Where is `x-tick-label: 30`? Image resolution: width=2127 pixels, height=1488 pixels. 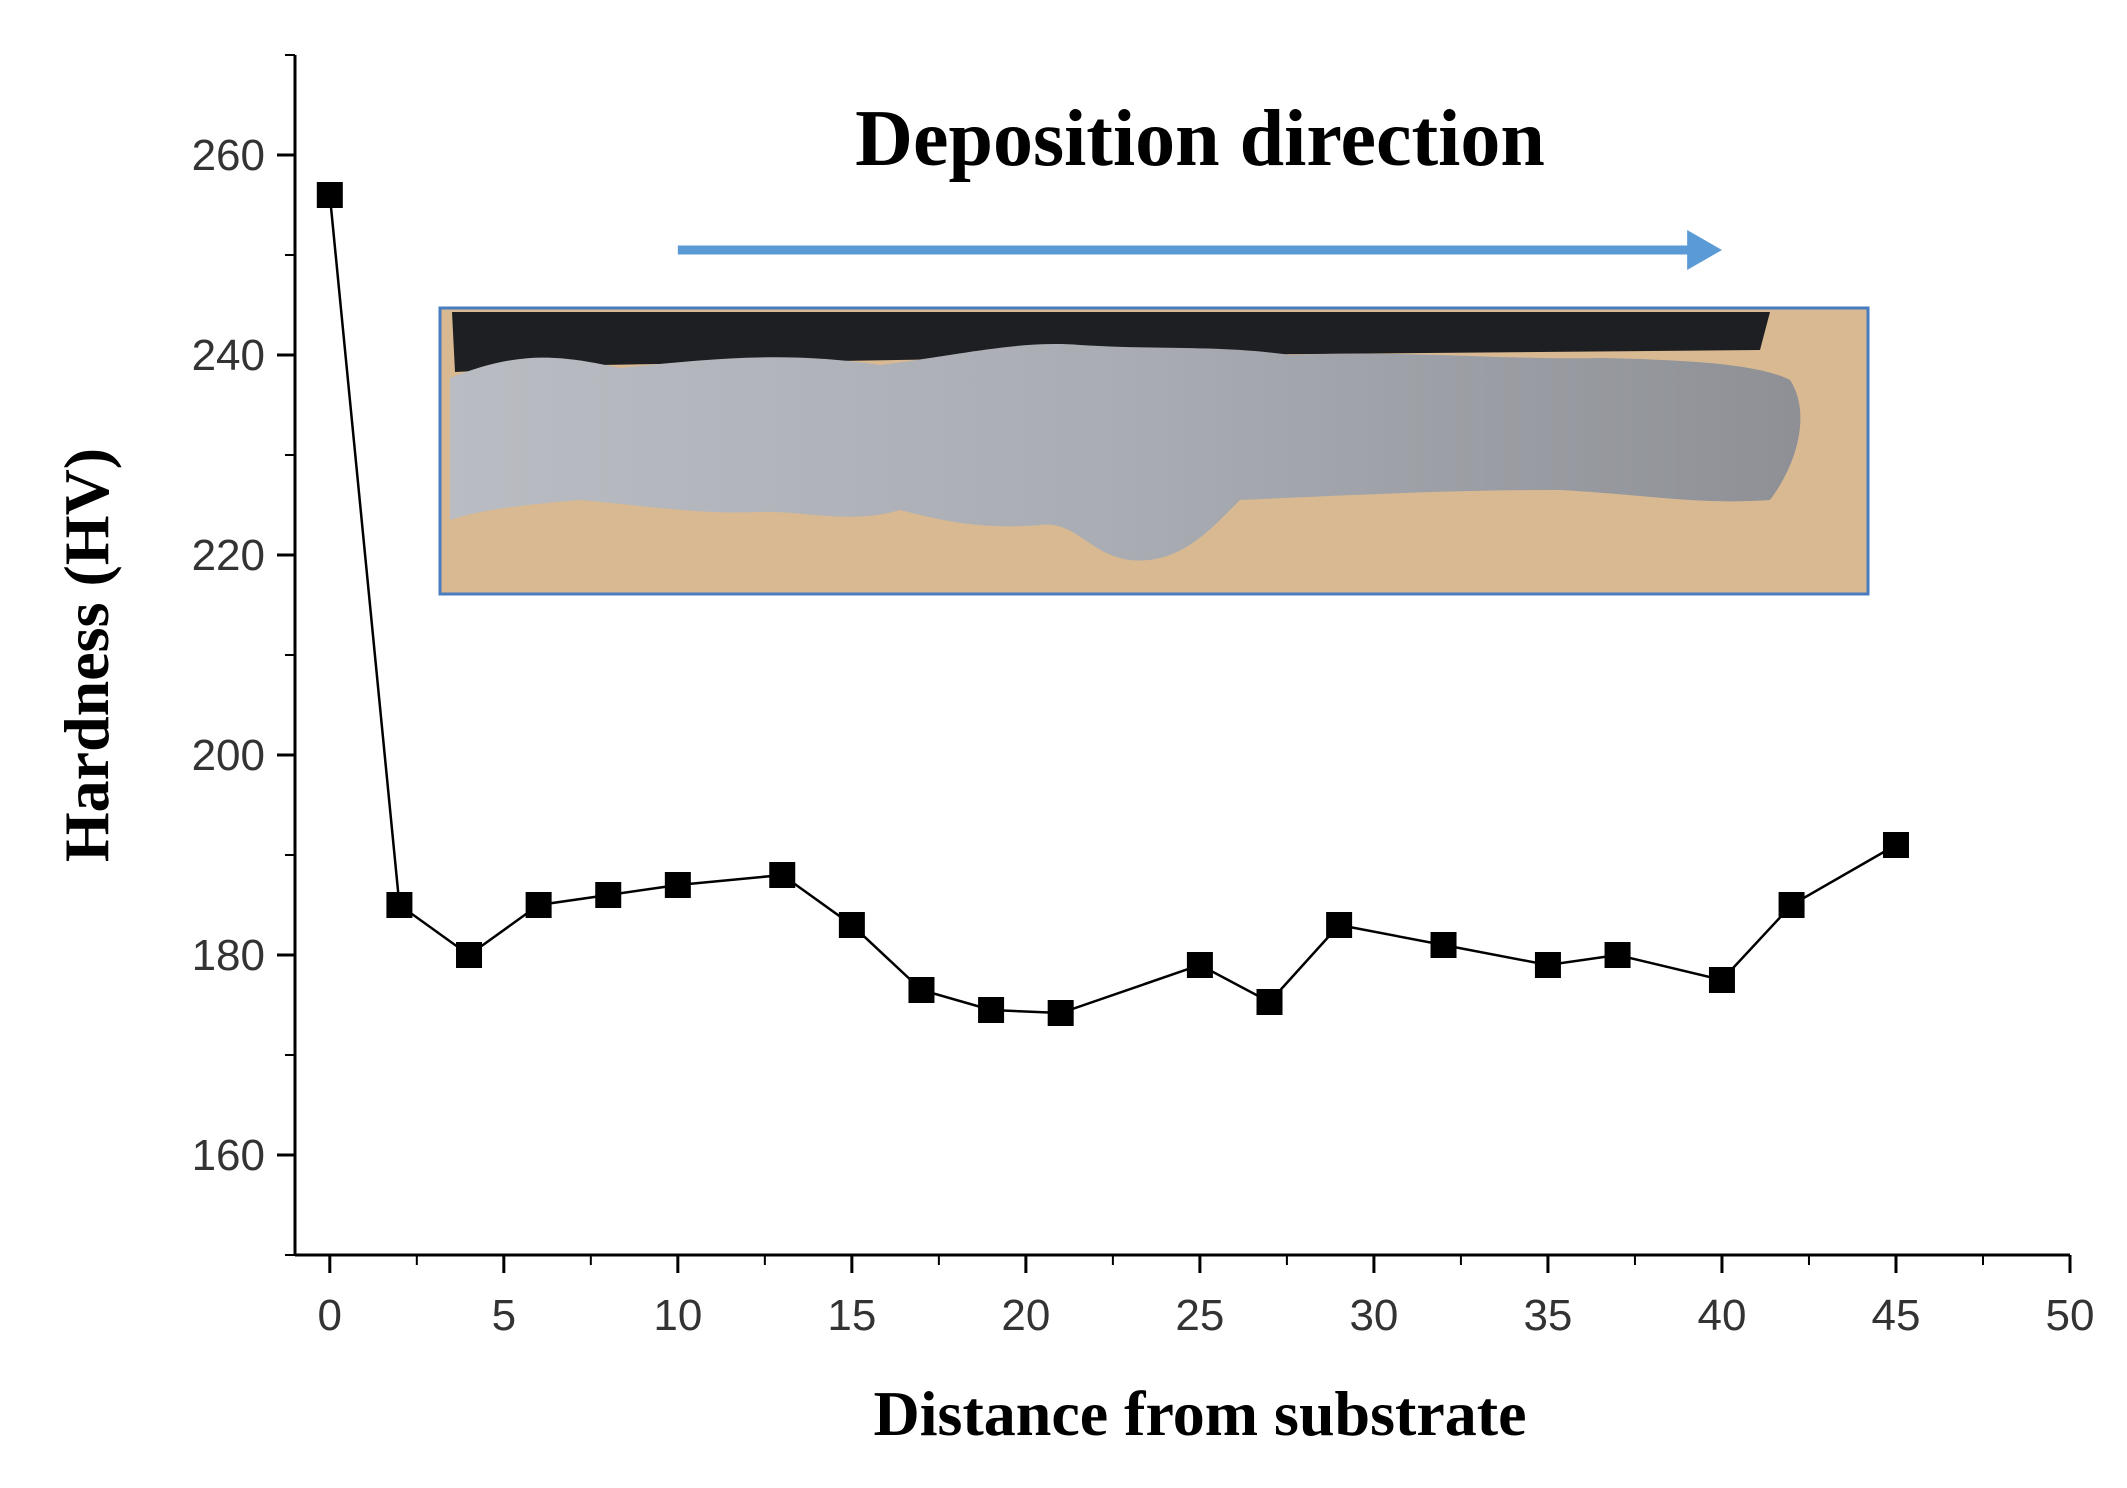
x-tick-label: 30 is located at coordinates (1373, 1315).